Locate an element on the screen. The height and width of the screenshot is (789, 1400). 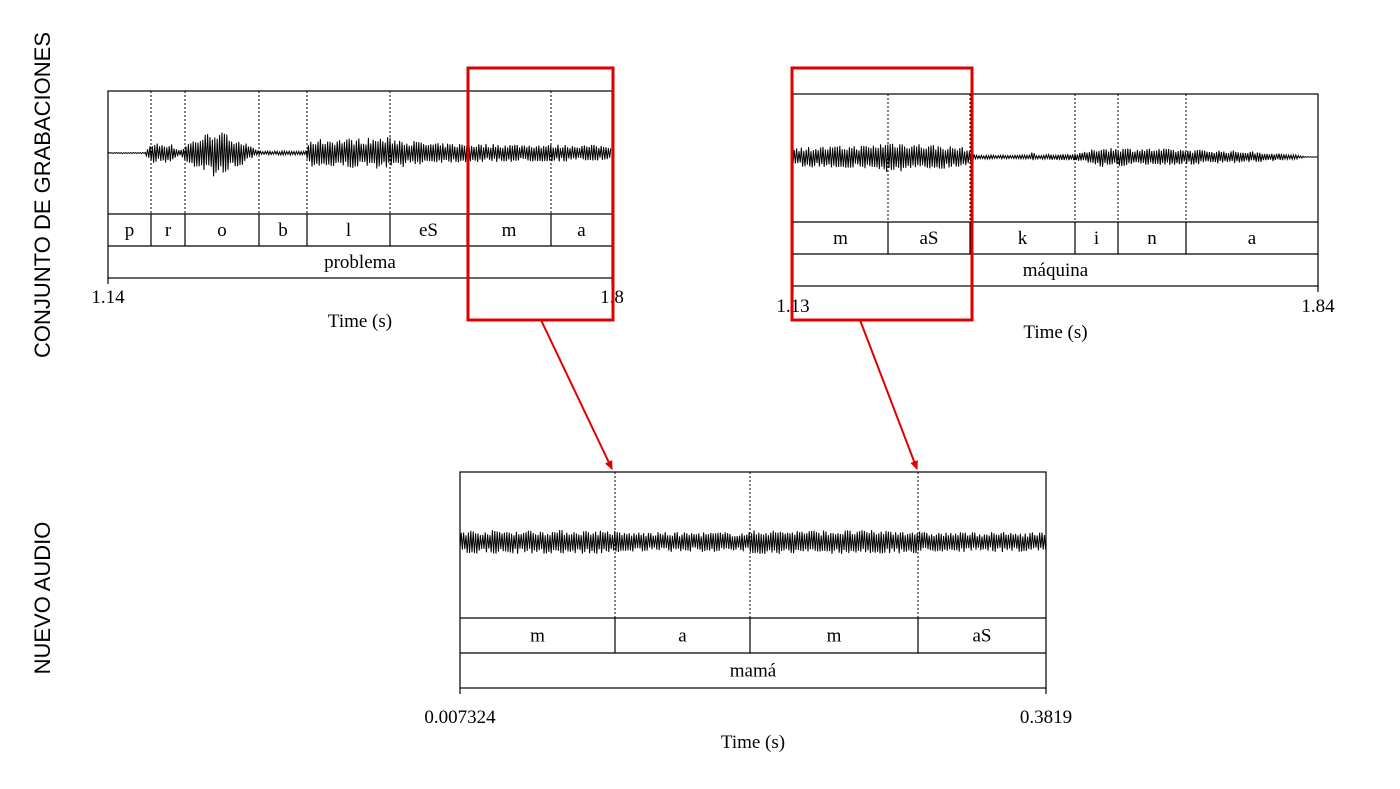
segment-label: r is located at coordinates (168, 230).